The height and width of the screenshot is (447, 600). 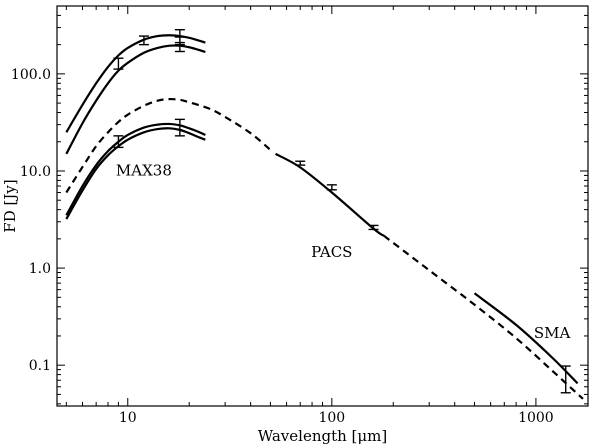 I want to click on y-tick-label: 0.1, so click(x=40, y=366).